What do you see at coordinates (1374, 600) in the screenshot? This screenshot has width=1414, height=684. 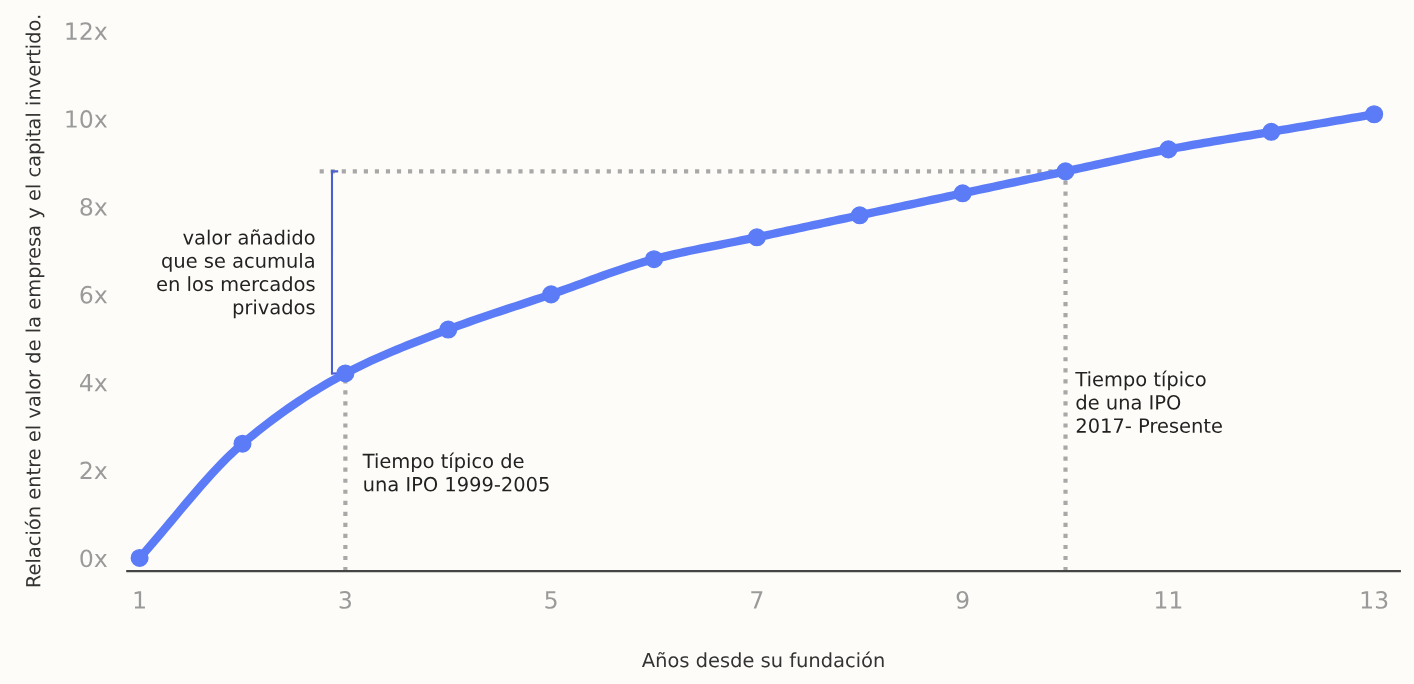 I see `x-tick-label: 13` at bounding box center [1374, 600].